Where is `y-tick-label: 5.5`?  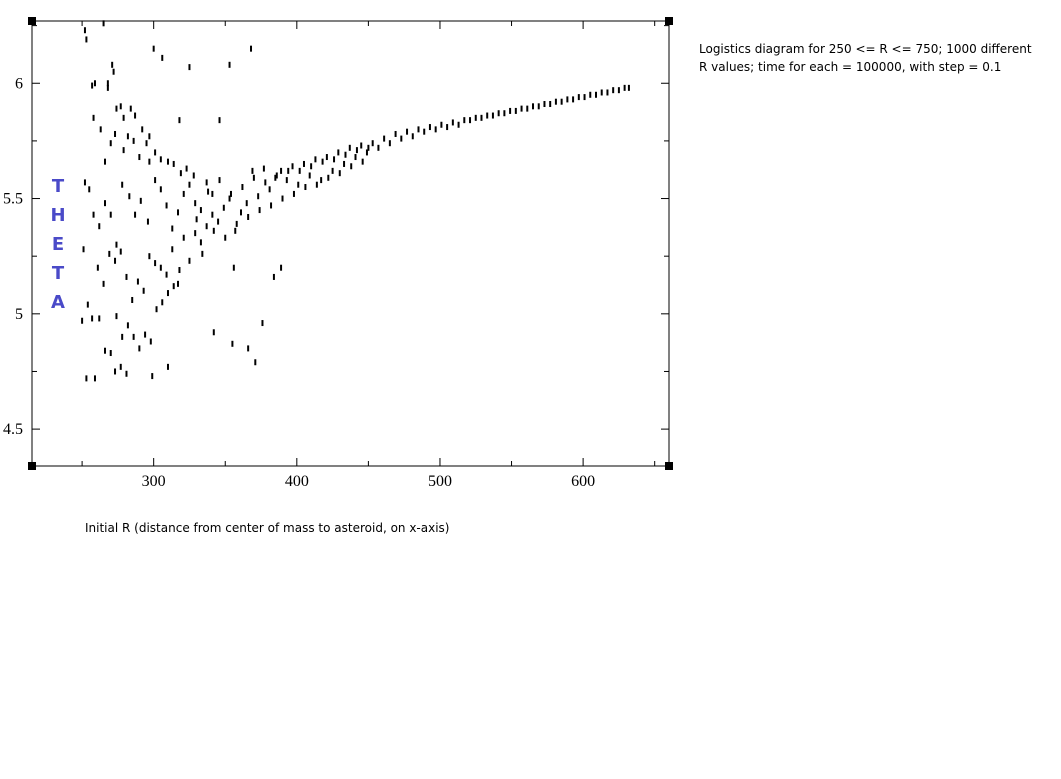
y-tick-label: 5.5 is located at coordinates (13, 199).